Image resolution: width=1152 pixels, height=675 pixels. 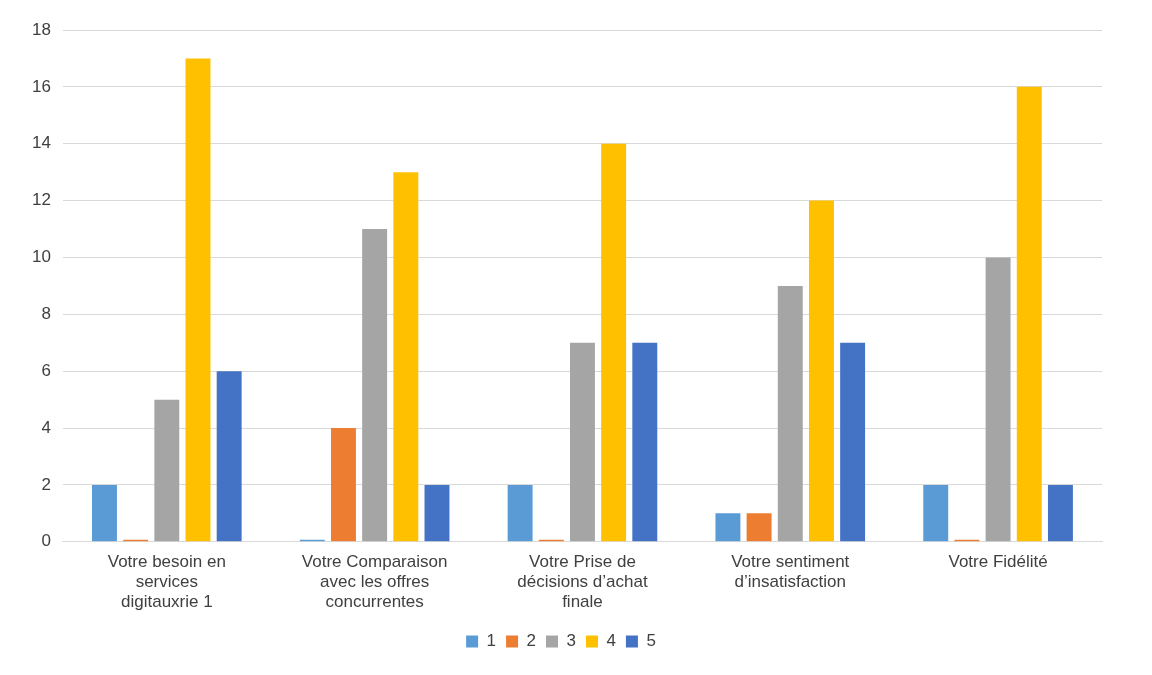 What do you see at coordinates (374, 581) in the screenshot?
I see `x-tick-label: Votre Comparaison avec les offres concurrentes` at bounding box center [374, 581].